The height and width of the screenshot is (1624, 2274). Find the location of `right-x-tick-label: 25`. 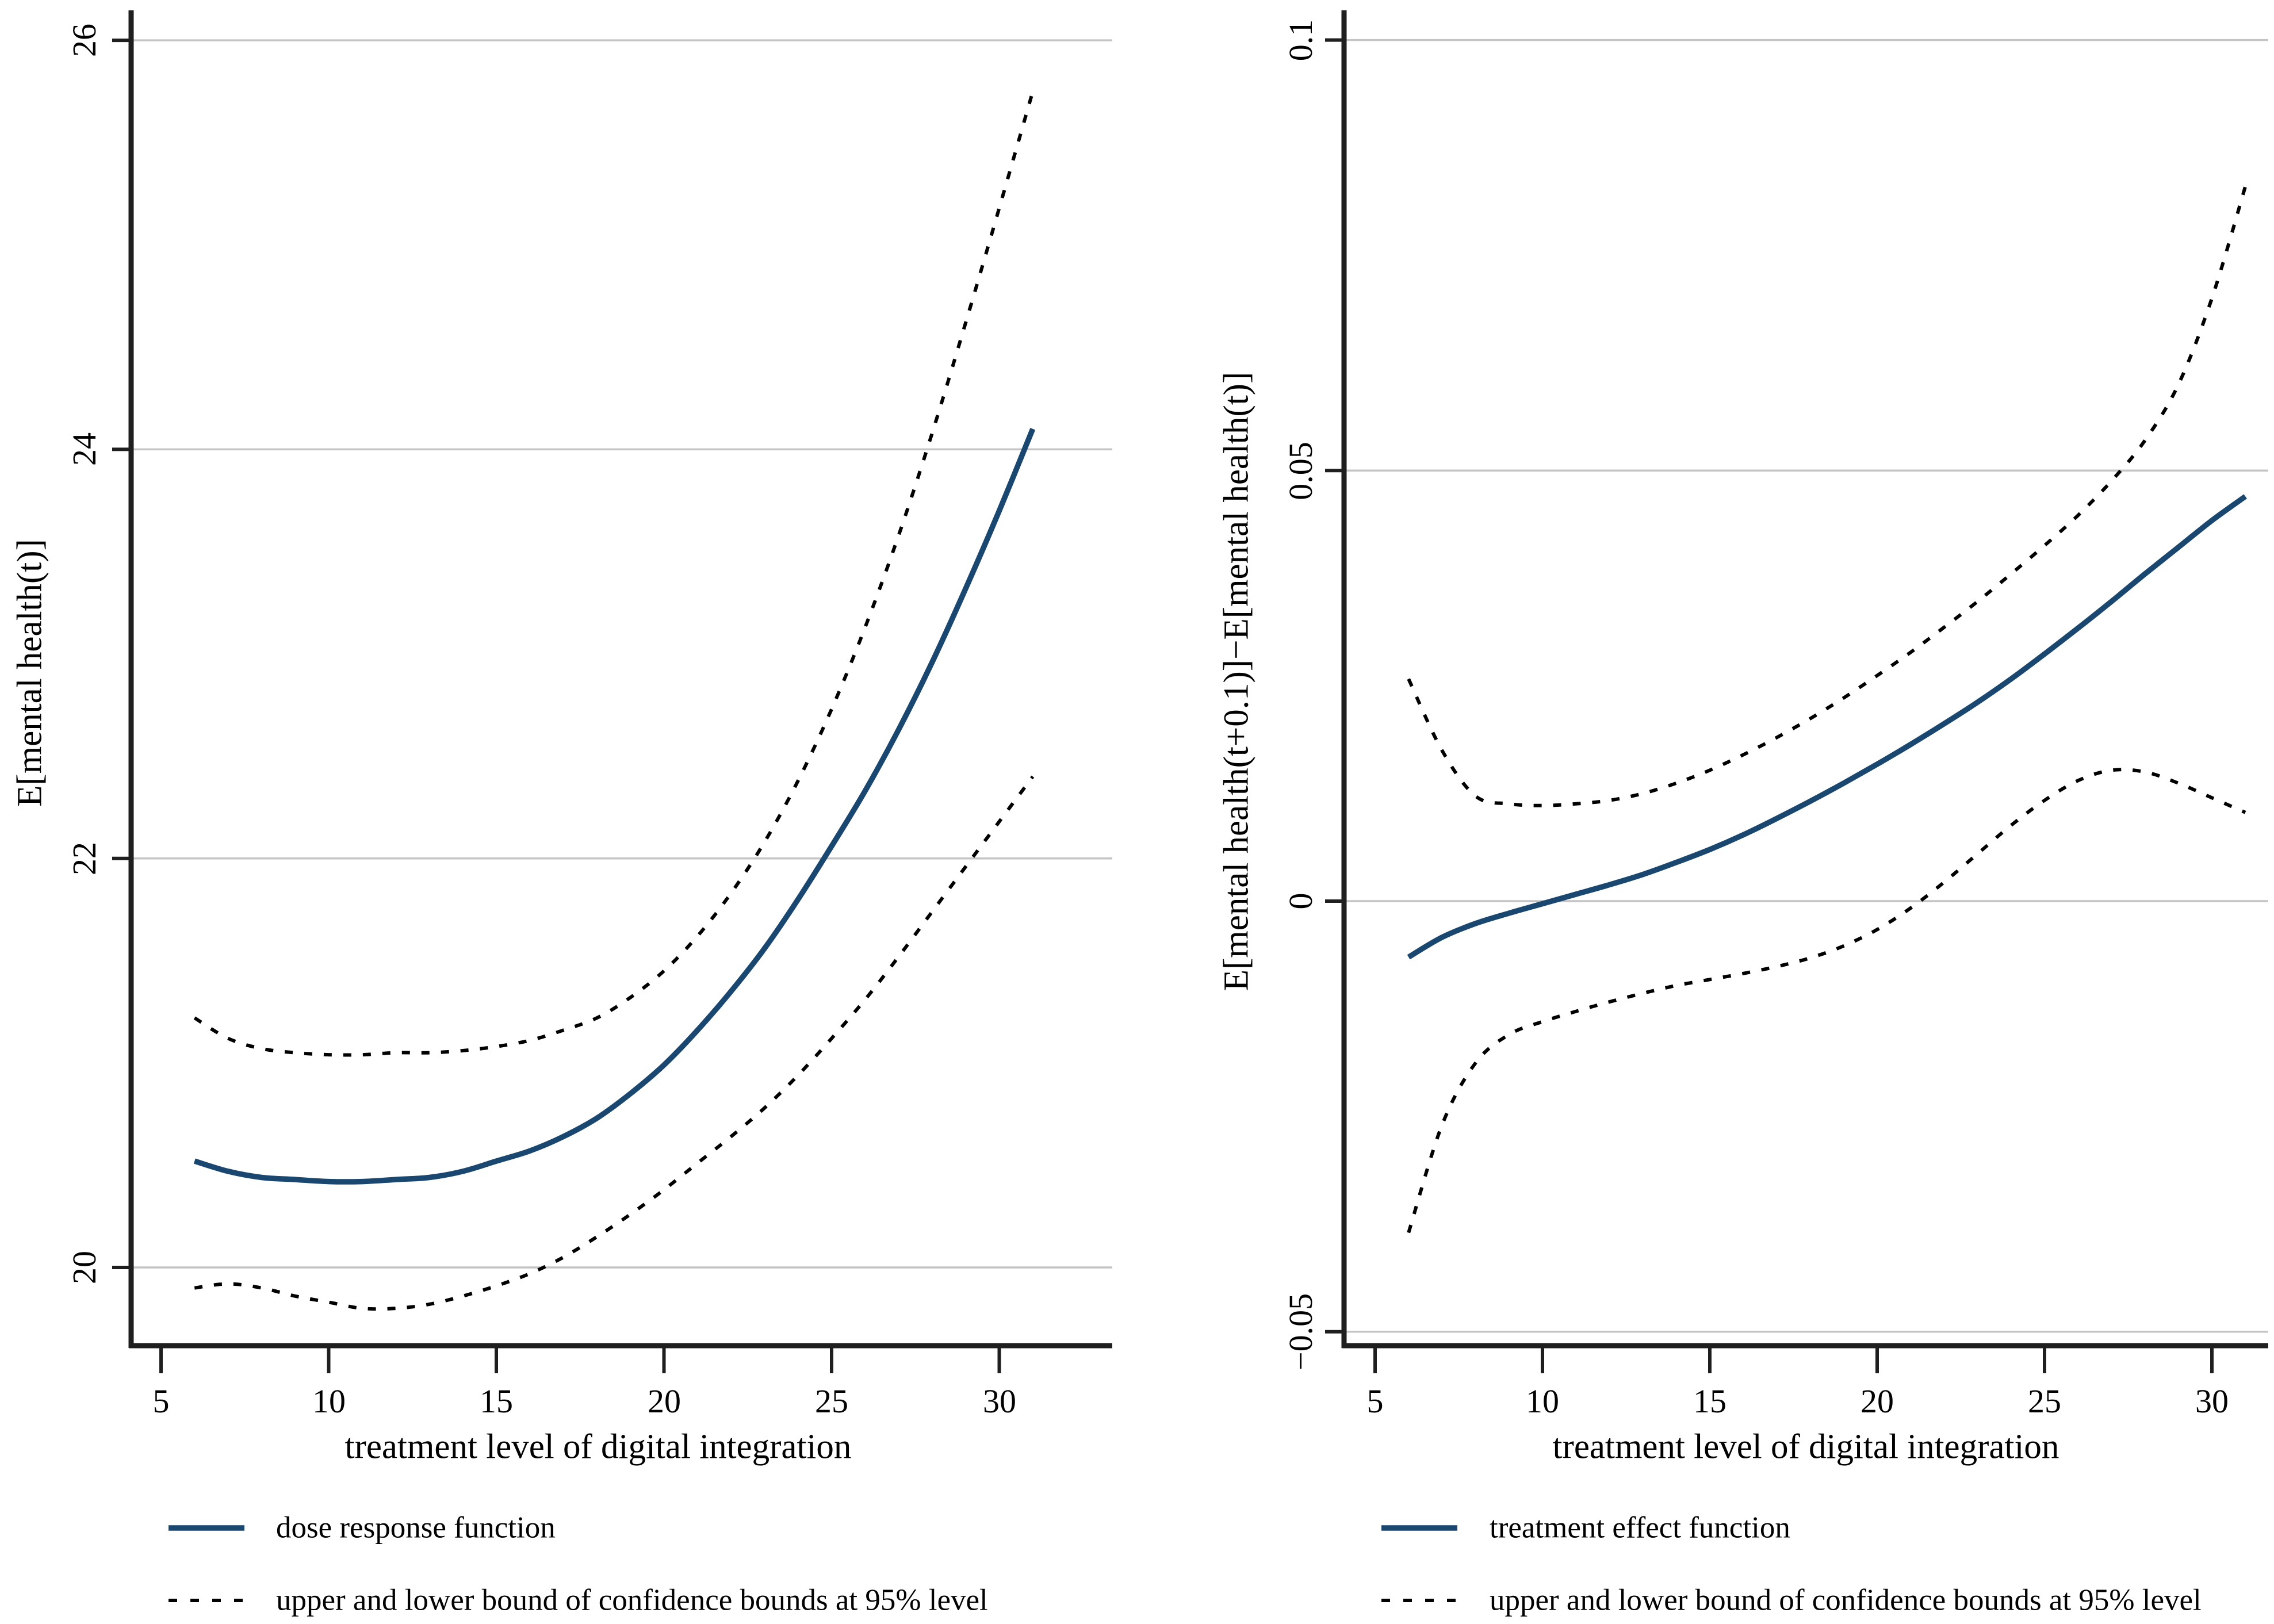

right-x-tick-label: 25 is located at coordinates (2044, 1401).